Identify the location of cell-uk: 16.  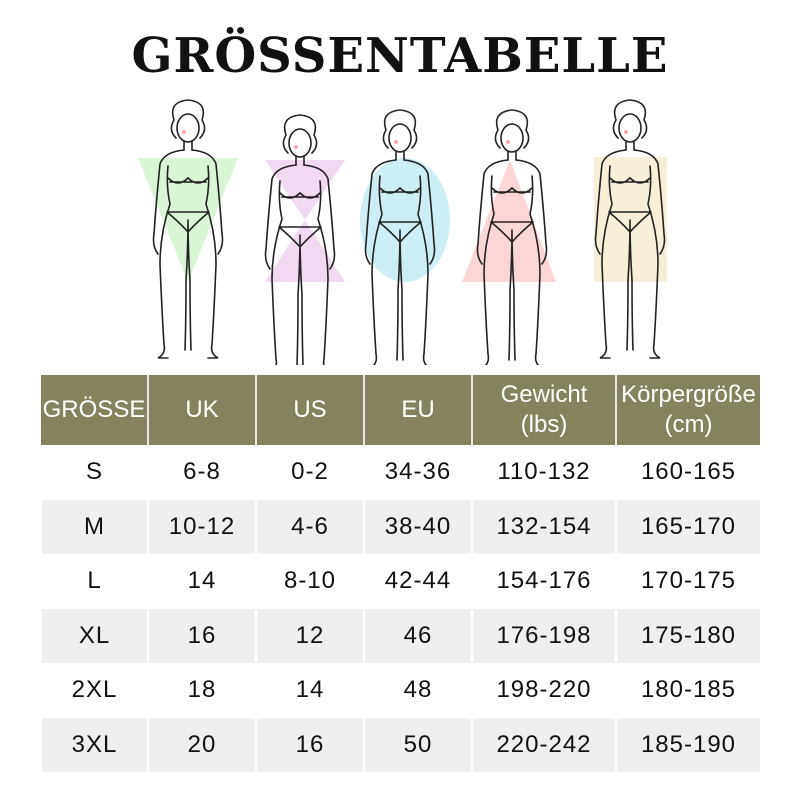
(201, 635).